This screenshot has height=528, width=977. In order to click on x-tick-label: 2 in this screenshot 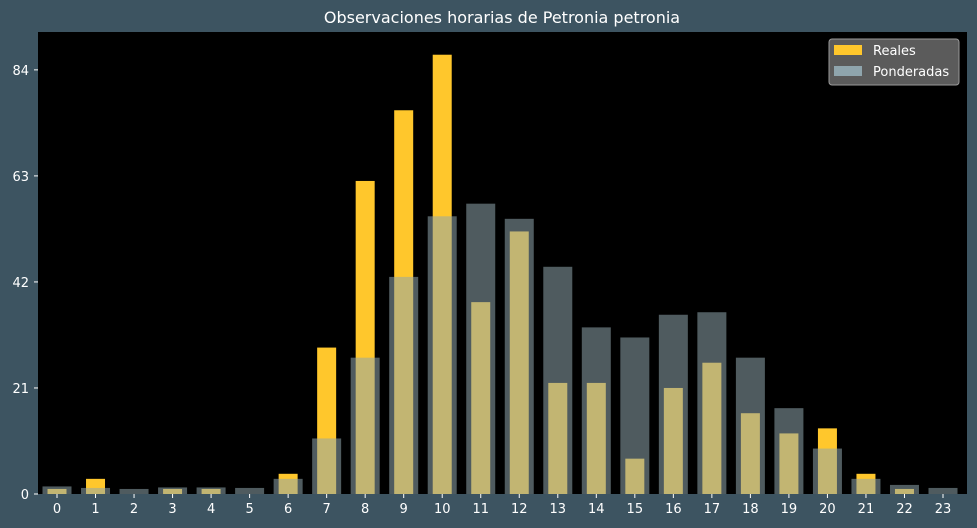, I will do `click(134, 509)`.